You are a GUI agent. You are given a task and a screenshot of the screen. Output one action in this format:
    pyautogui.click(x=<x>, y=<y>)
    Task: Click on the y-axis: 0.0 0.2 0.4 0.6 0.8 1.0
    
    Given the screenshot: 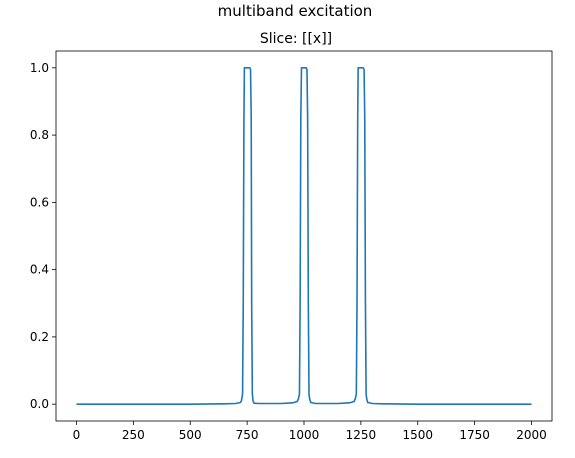 What is the action you would take?
    pyautogui.click(x=43, y=236)
    